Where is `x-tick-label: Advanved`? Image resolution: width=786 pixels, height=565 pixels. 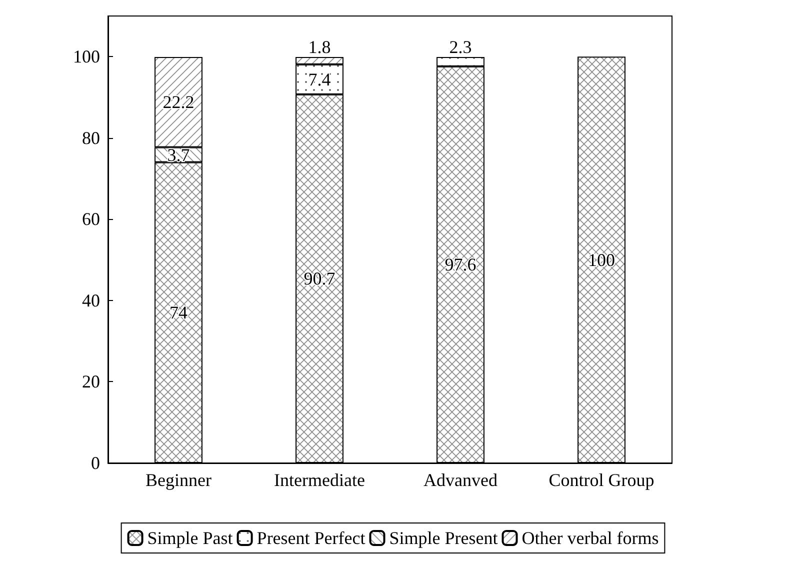 x-tick-label: Advanved is located at coordinates (461, 480).